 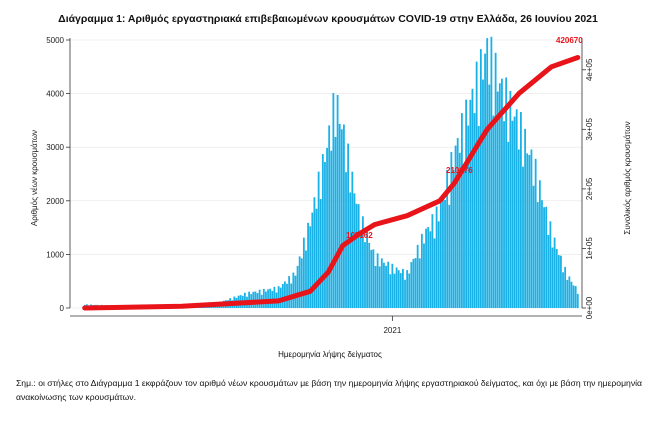 I want to click on annotation-420670: 420670, so click(x=569, y=40).